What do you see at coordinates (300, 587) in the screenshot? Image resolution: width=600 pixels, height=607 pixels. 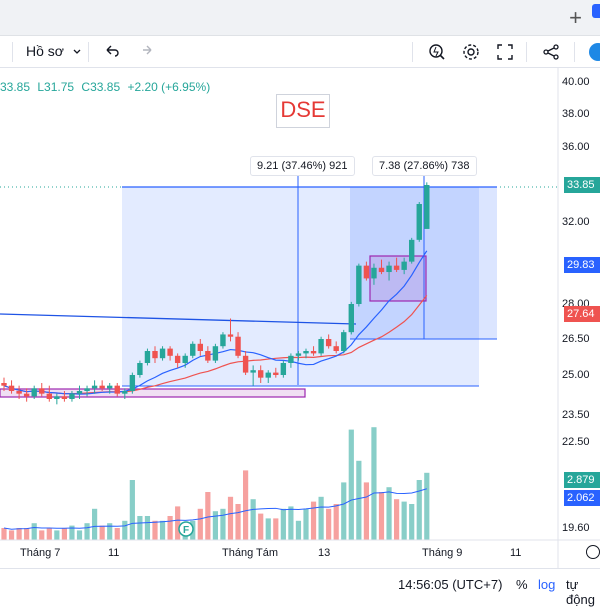 I see `bottom-status-bar: 14:56:05 (UTC+7) % log tự động` at bounding box center [300, 587].